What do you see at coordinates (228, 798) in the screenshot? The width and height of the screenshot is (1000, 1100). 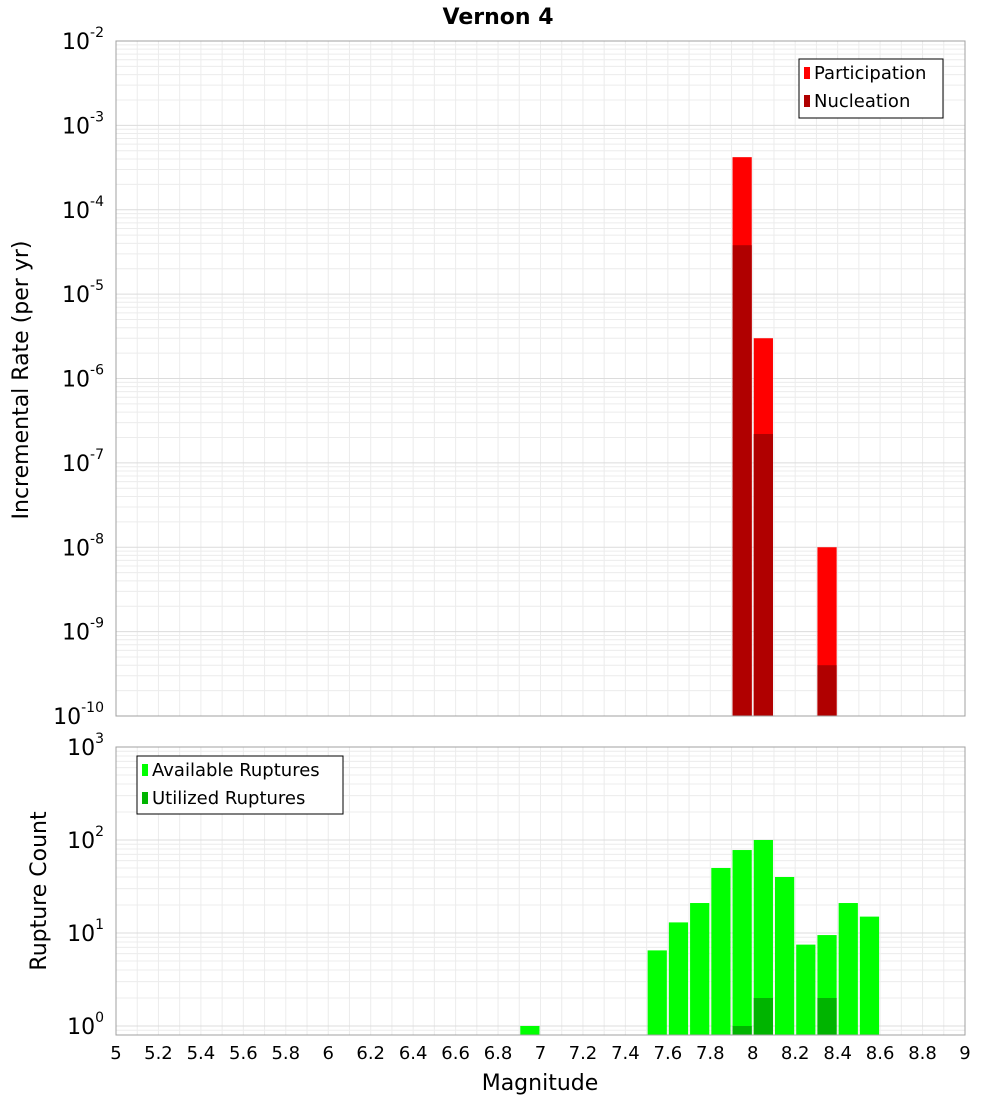 I see `legend-label: Utilized Ruptures` at bounding box center [228, 798].